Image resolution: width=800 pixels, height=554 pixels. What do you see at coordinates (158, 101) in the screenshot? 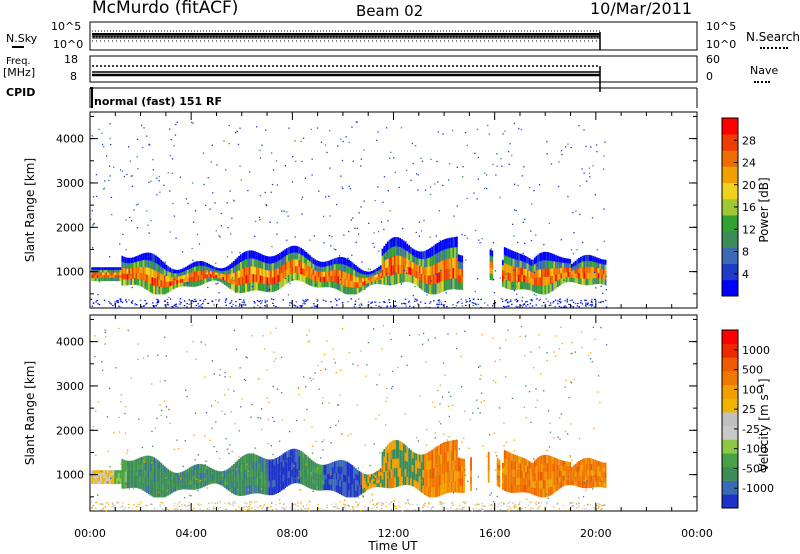
I see `cpid-value: normal (fast) 151 RF` at bounding box center [158, 101].